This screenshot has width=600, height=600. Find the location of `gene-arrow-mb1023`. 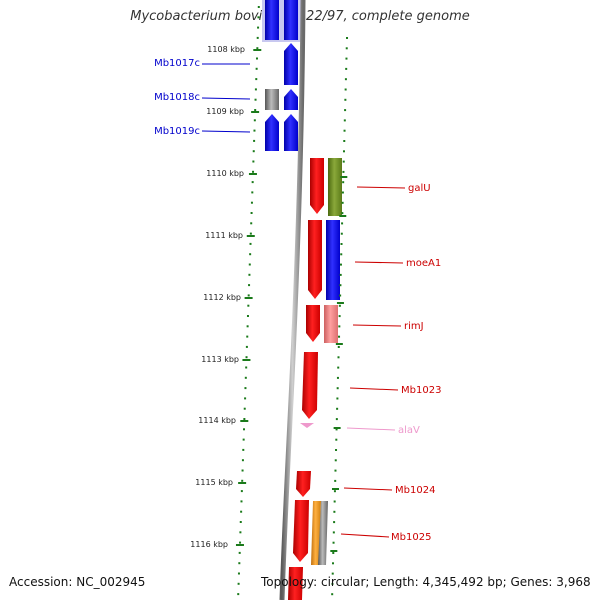

gene-arrow-mb1023 is located at coordinates (310, 385).